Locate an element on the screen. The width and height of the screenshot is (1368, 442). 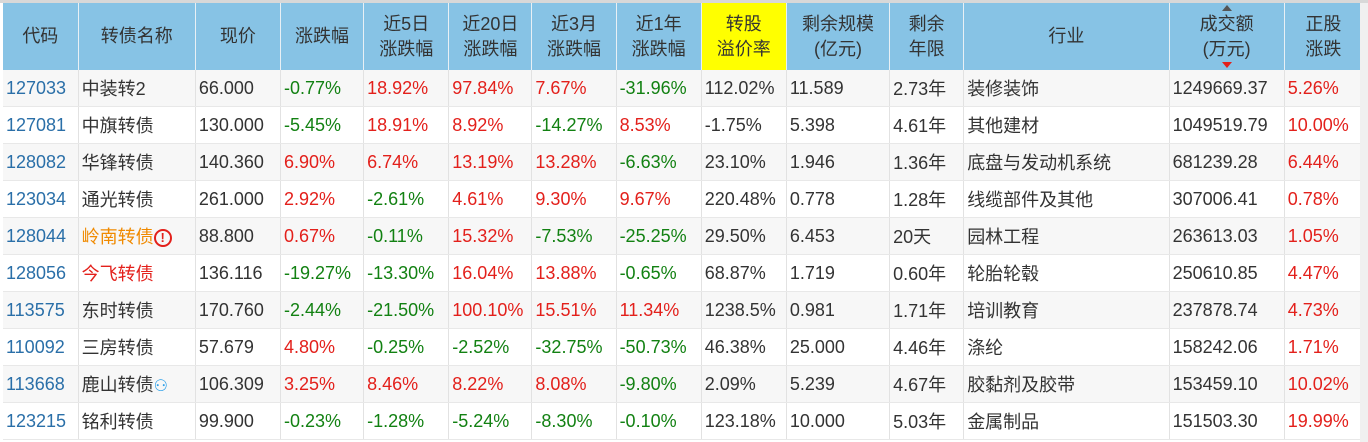
cell-change-20d: 15.32% is located at coordinates (490, 236).